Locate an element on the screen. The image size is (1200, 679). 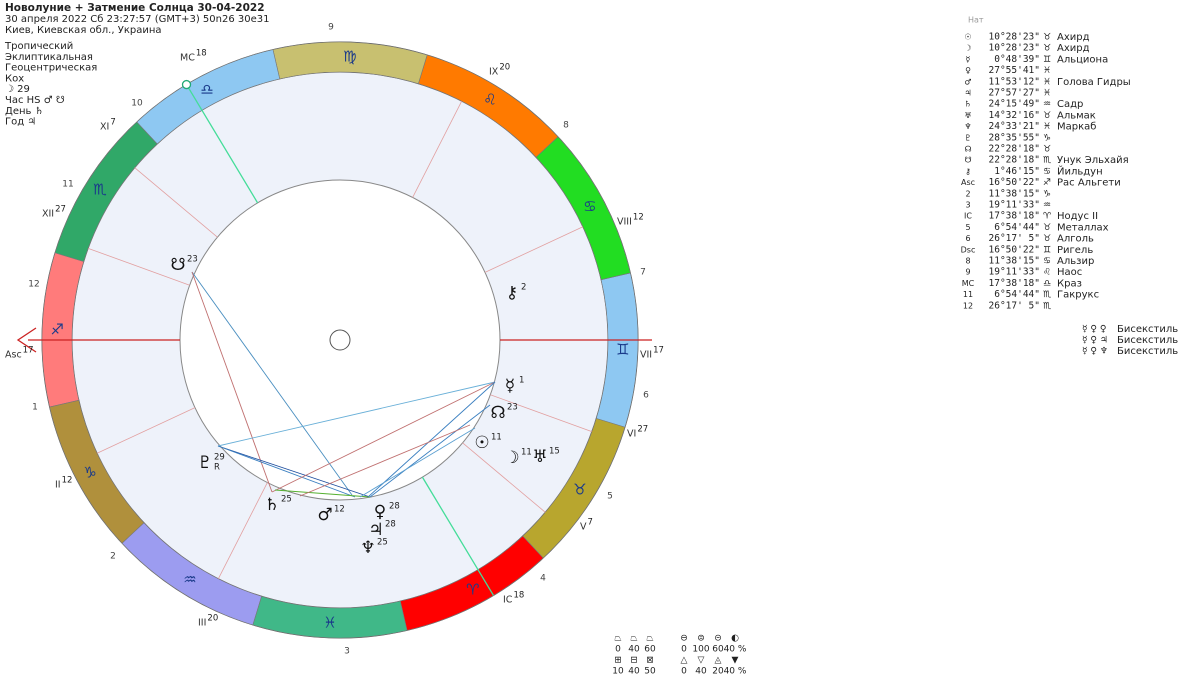
planet-glyph: ☋ is located at coordinates (177, 265).